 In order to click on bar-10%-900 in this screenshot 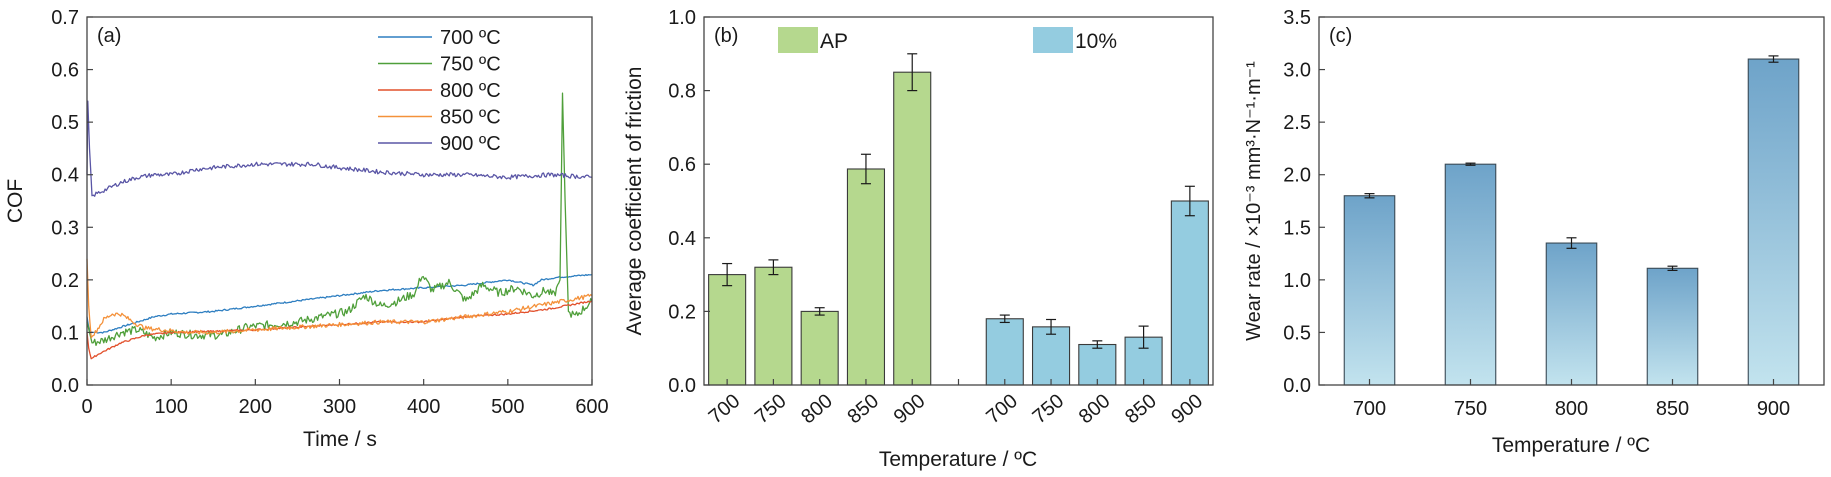, I will do `click(1189, 293)`.